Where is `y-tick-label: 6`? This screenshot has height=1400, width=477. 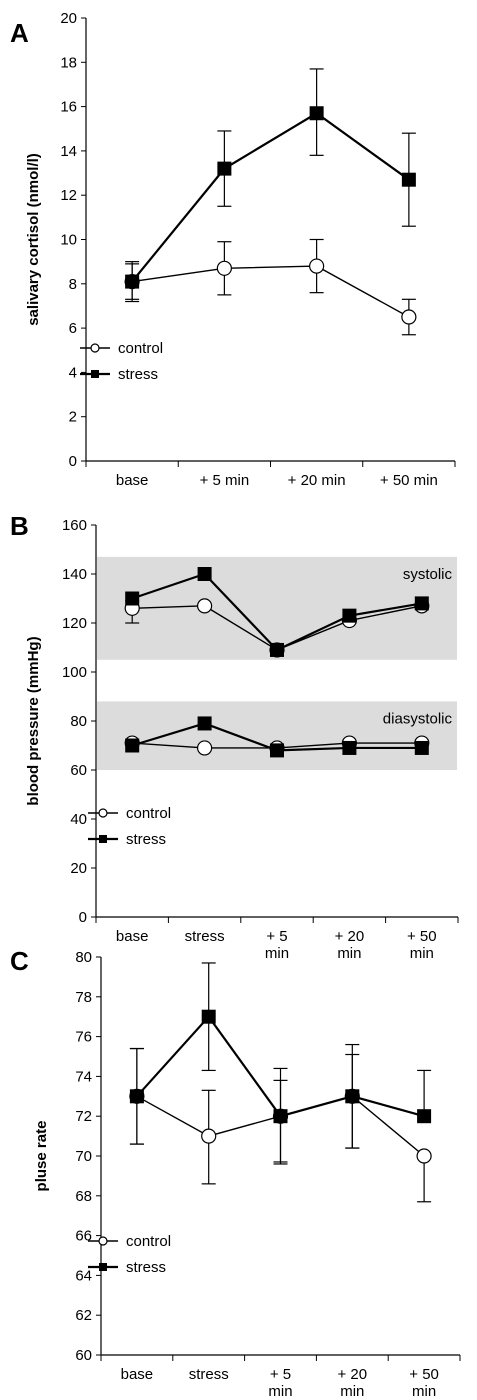
y-tick-label: 6 is located at coordinates (73, 328).